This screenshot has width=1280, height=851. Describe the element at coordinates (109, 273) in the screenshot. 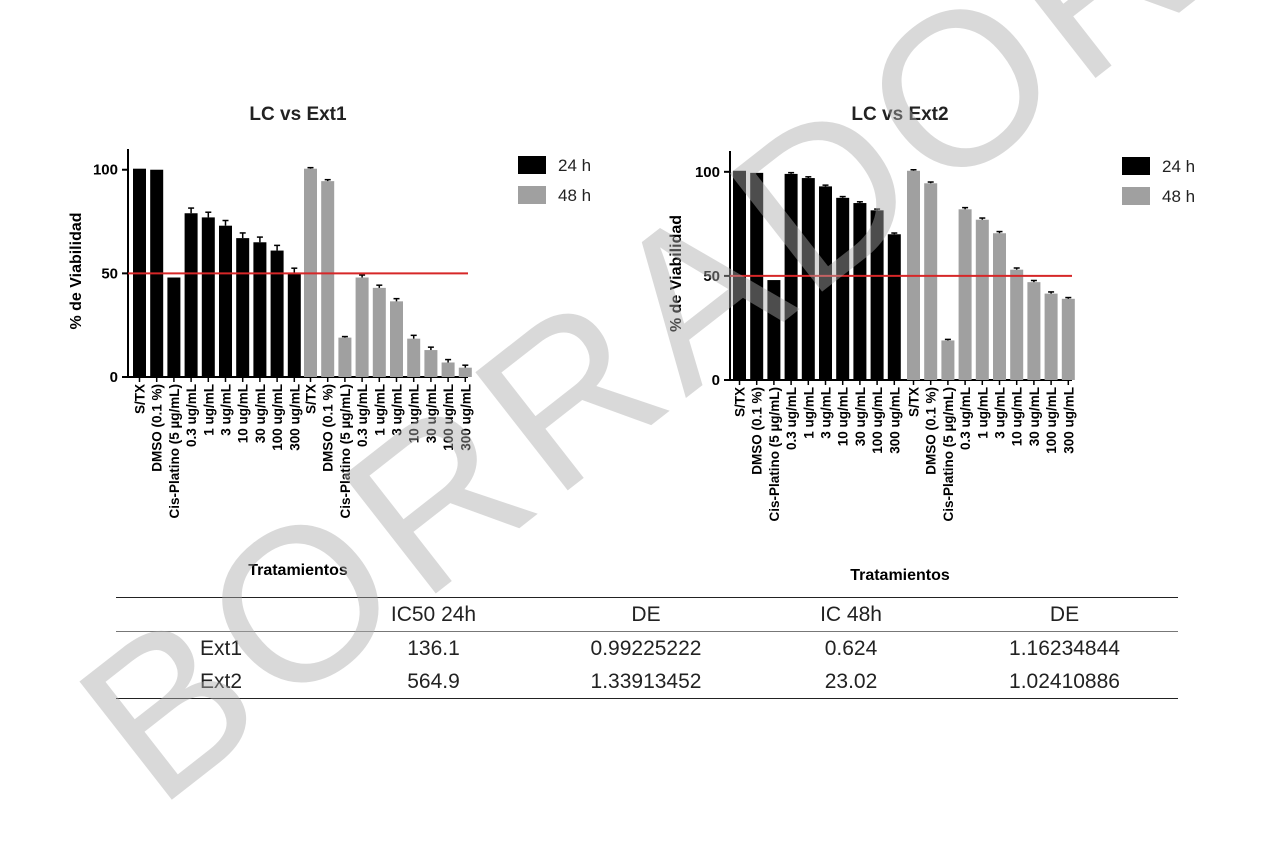

I see `y-tick-label: 50` at that location.